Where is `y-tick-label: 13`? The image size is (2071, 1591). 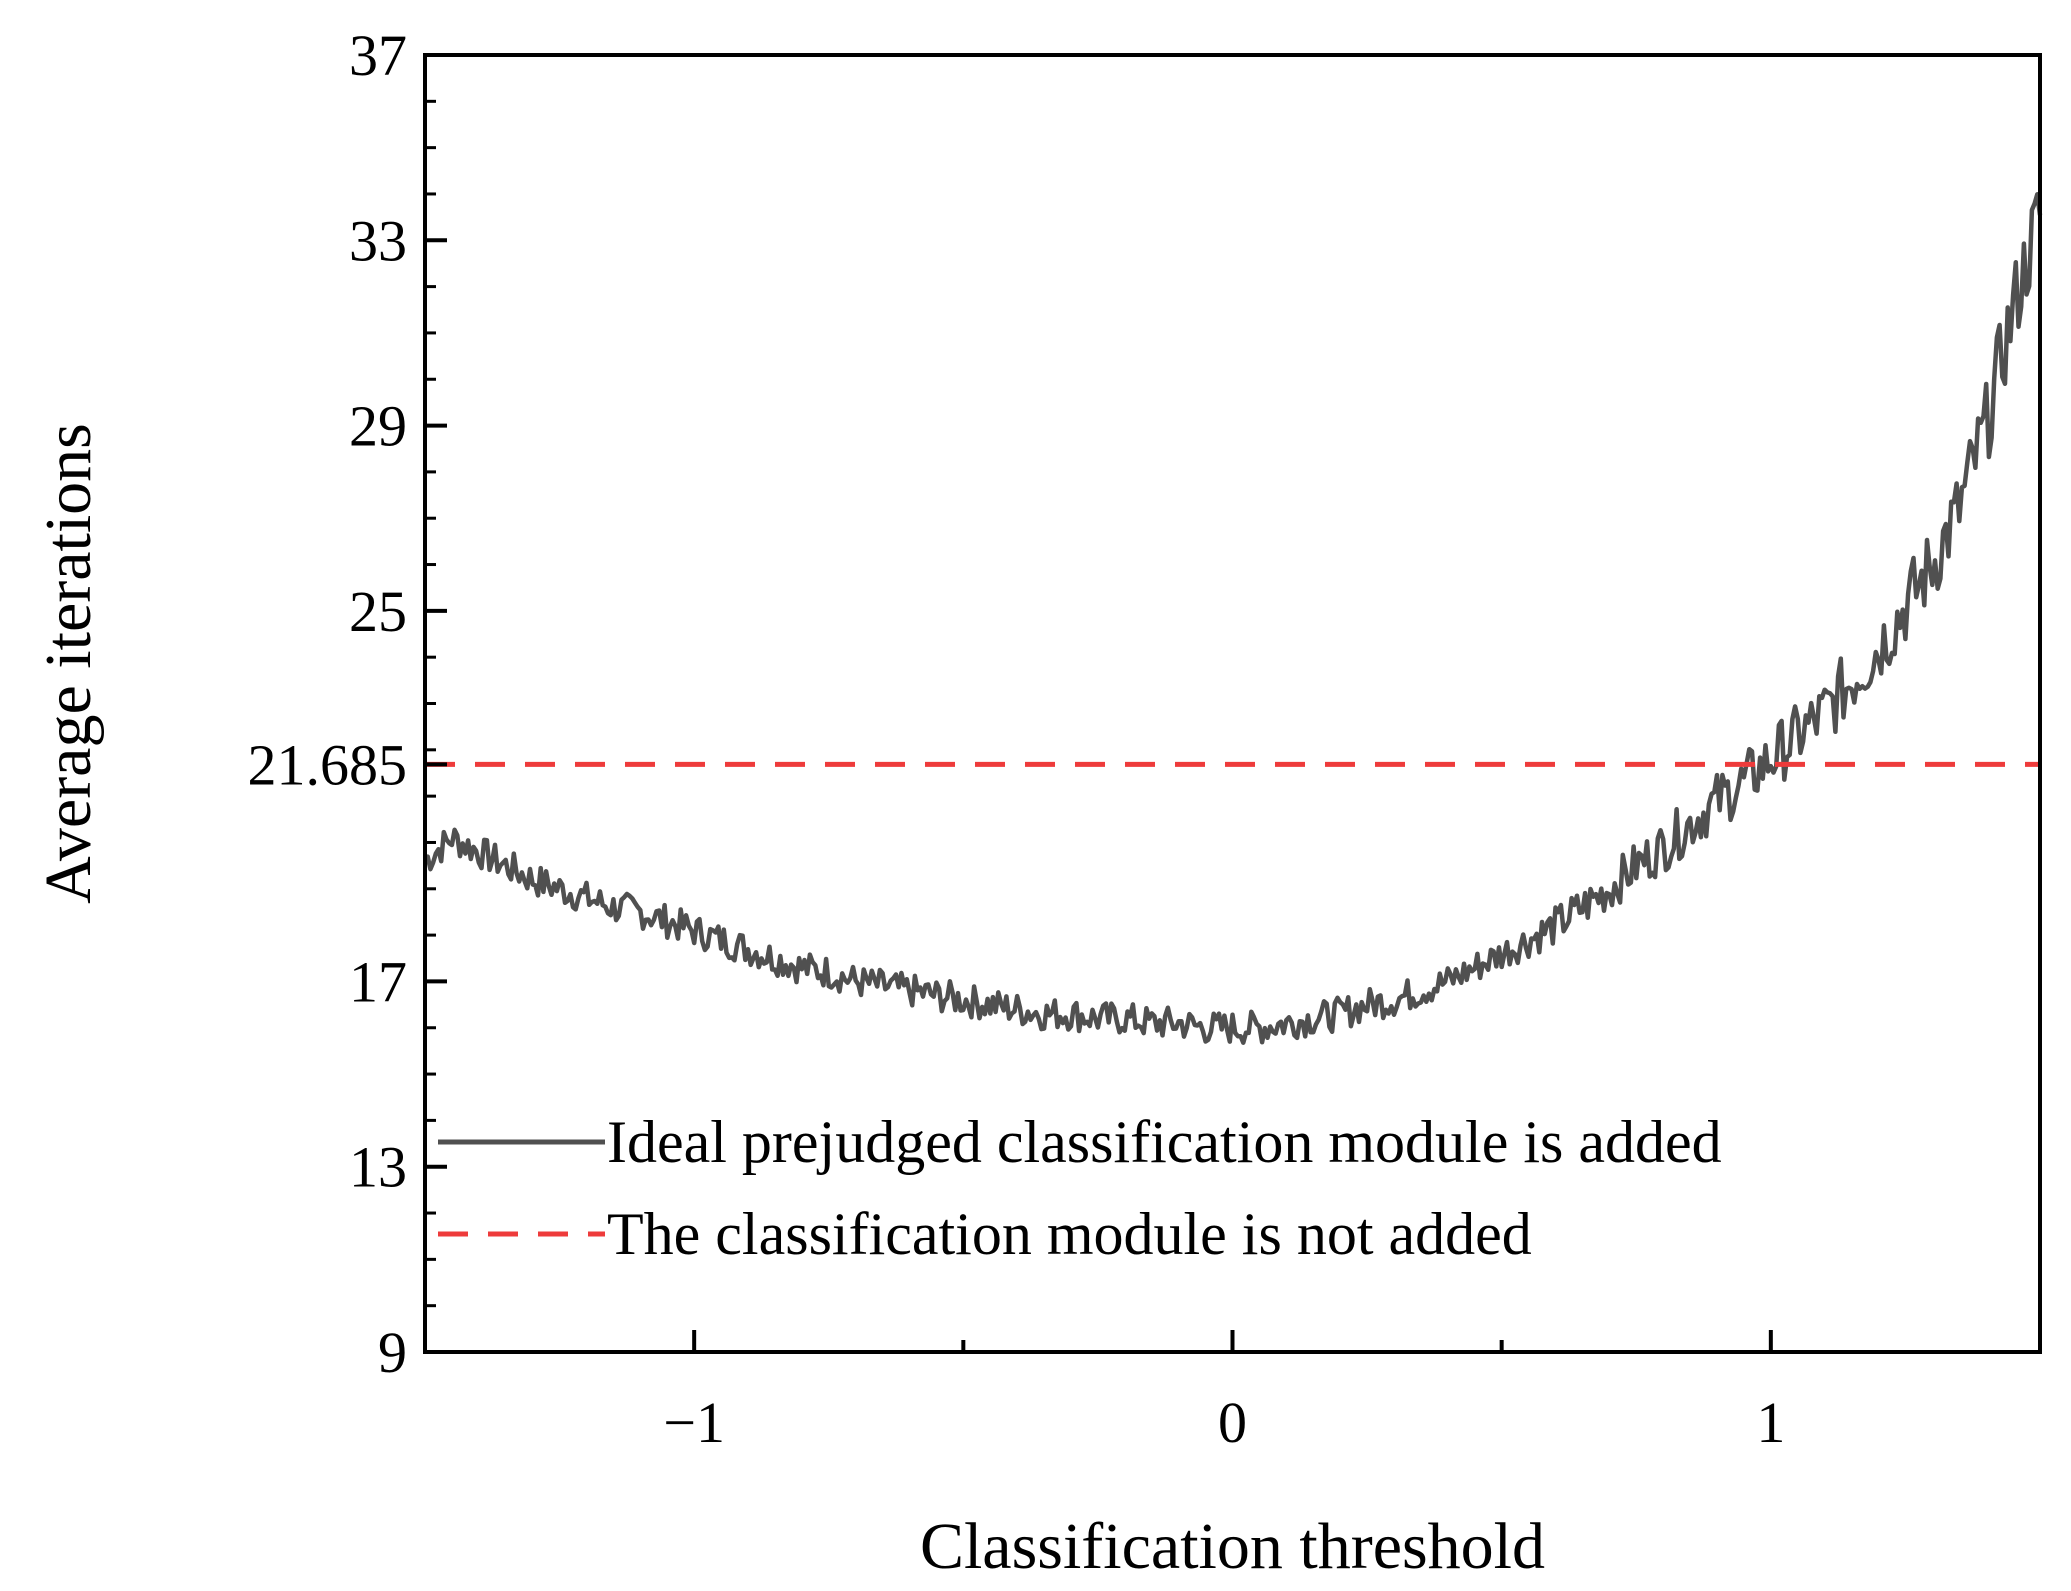
y-tick-label: 13 is located at coordinates (378, 1167).